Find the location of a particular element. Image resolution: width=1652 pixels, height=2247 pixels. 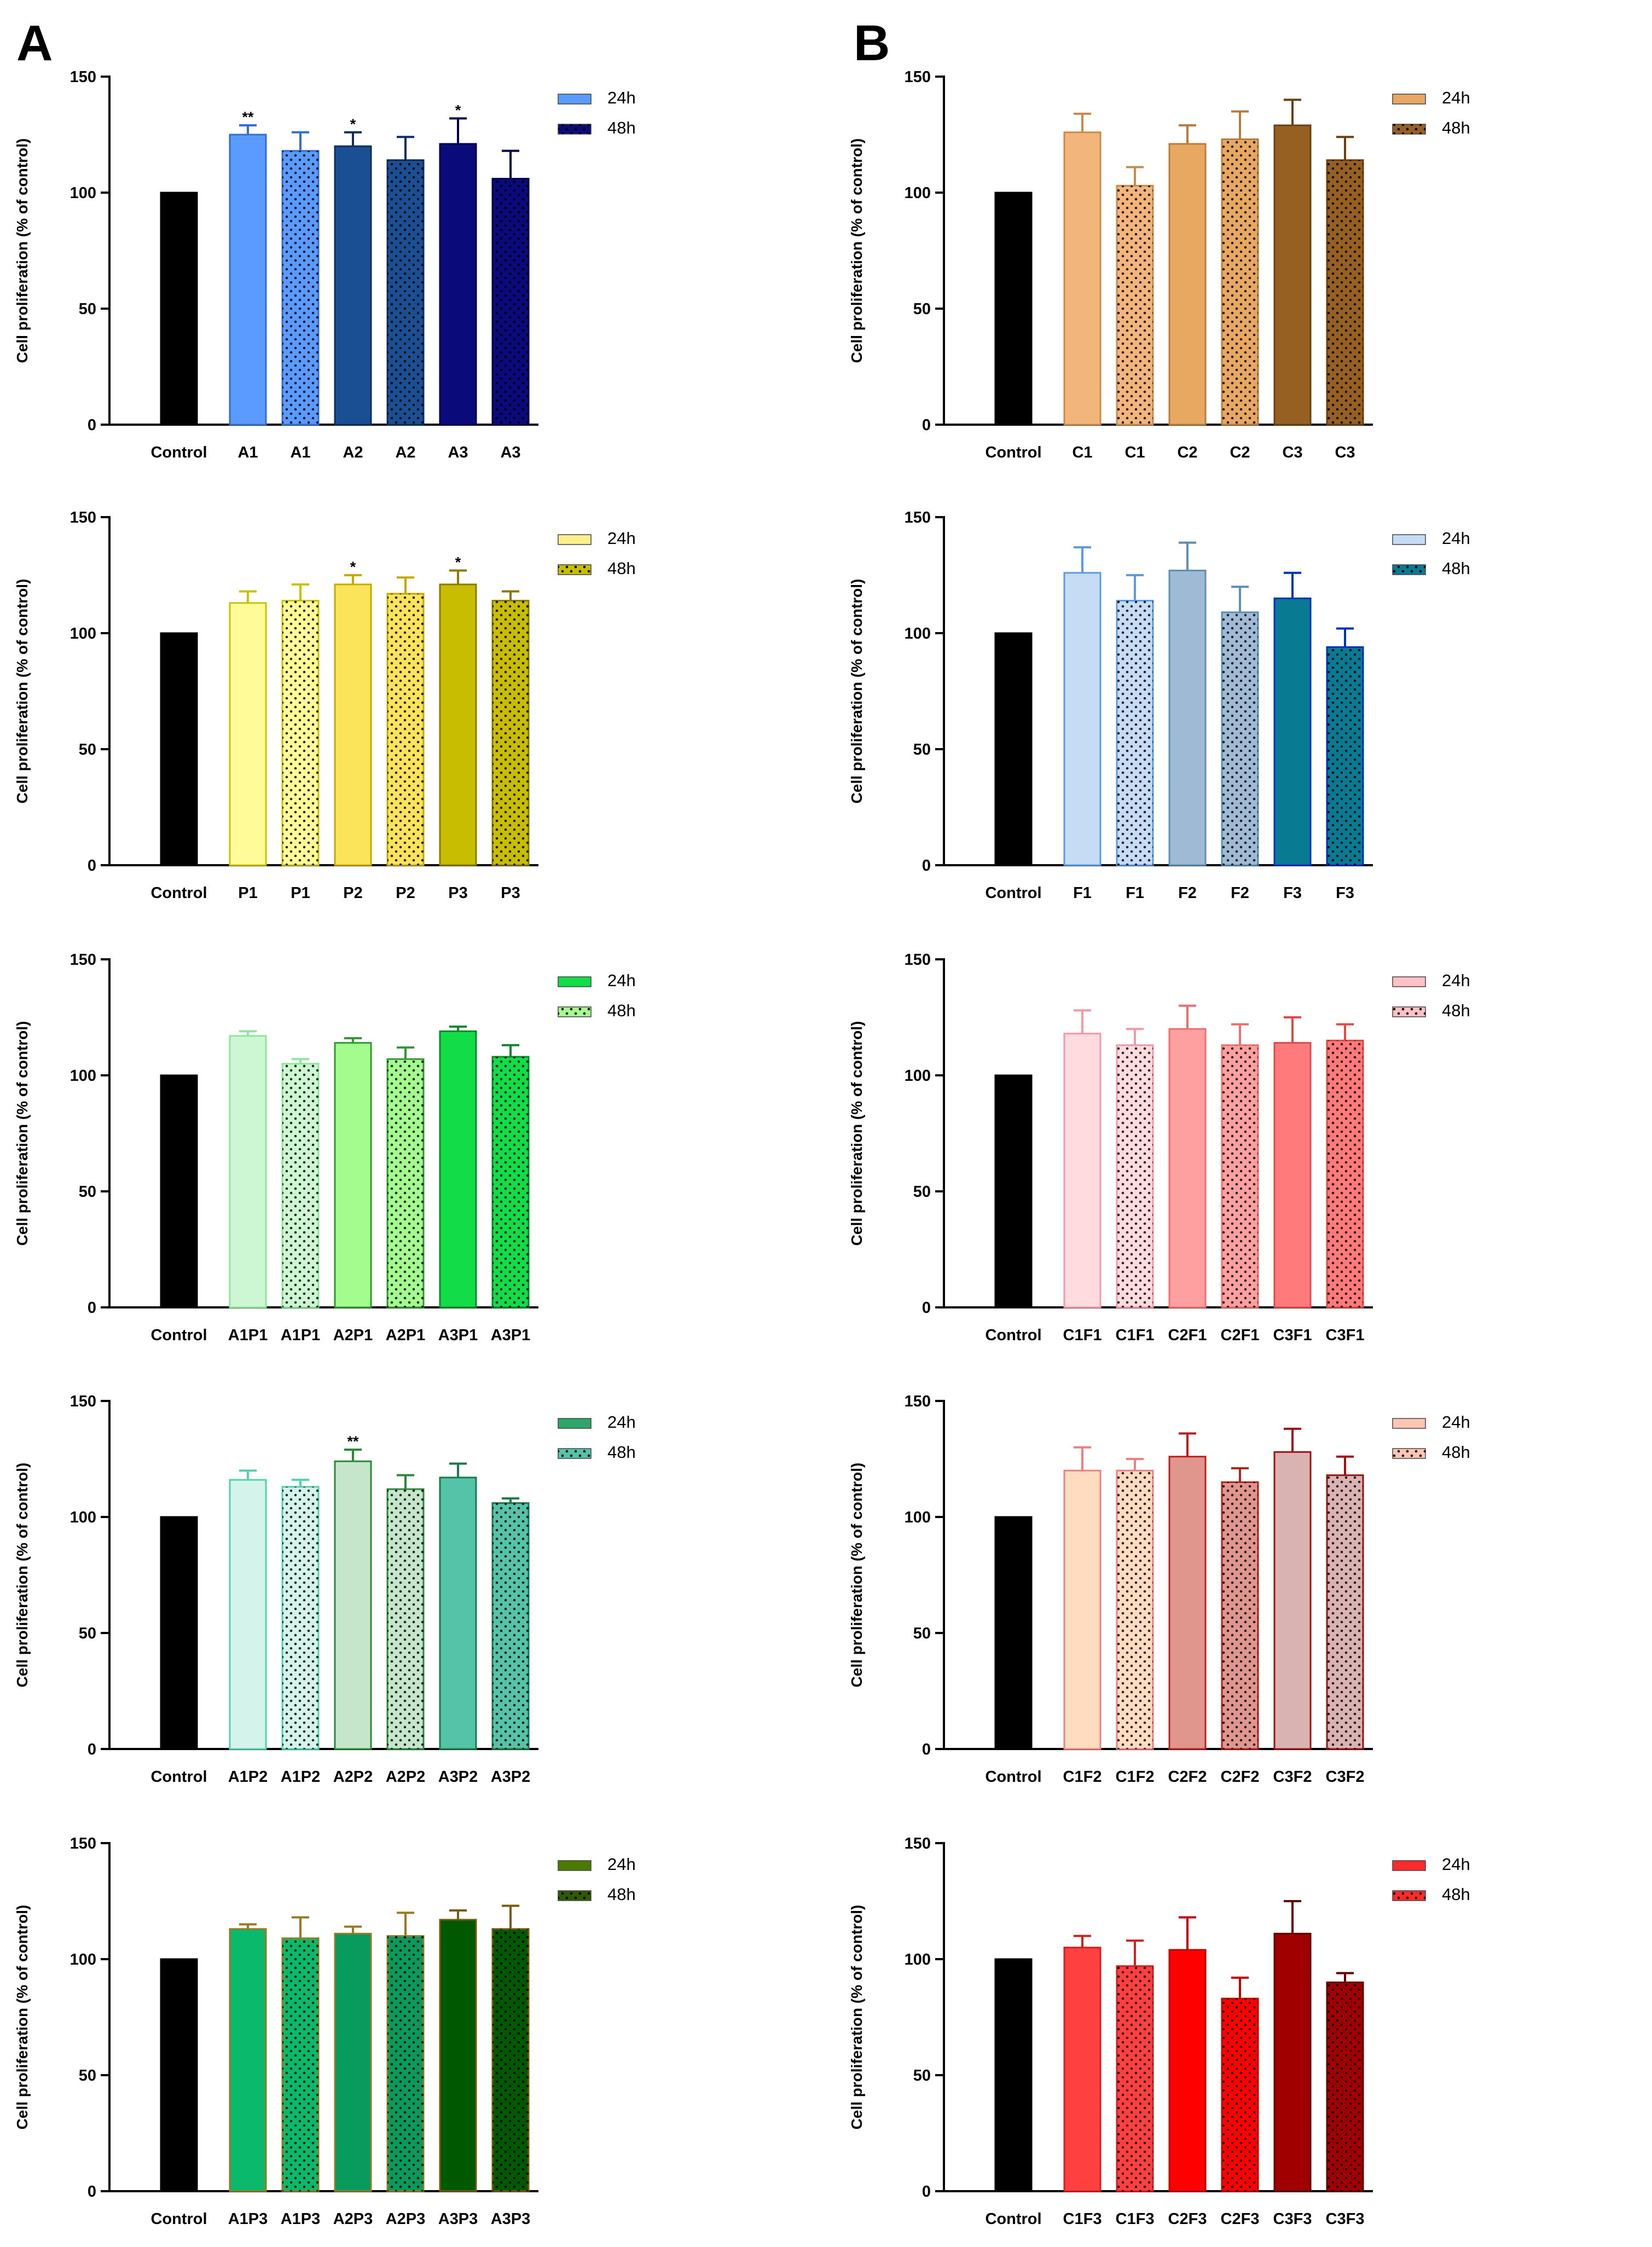

bar-a2p2-24h is located at coordinates (353, 1605).